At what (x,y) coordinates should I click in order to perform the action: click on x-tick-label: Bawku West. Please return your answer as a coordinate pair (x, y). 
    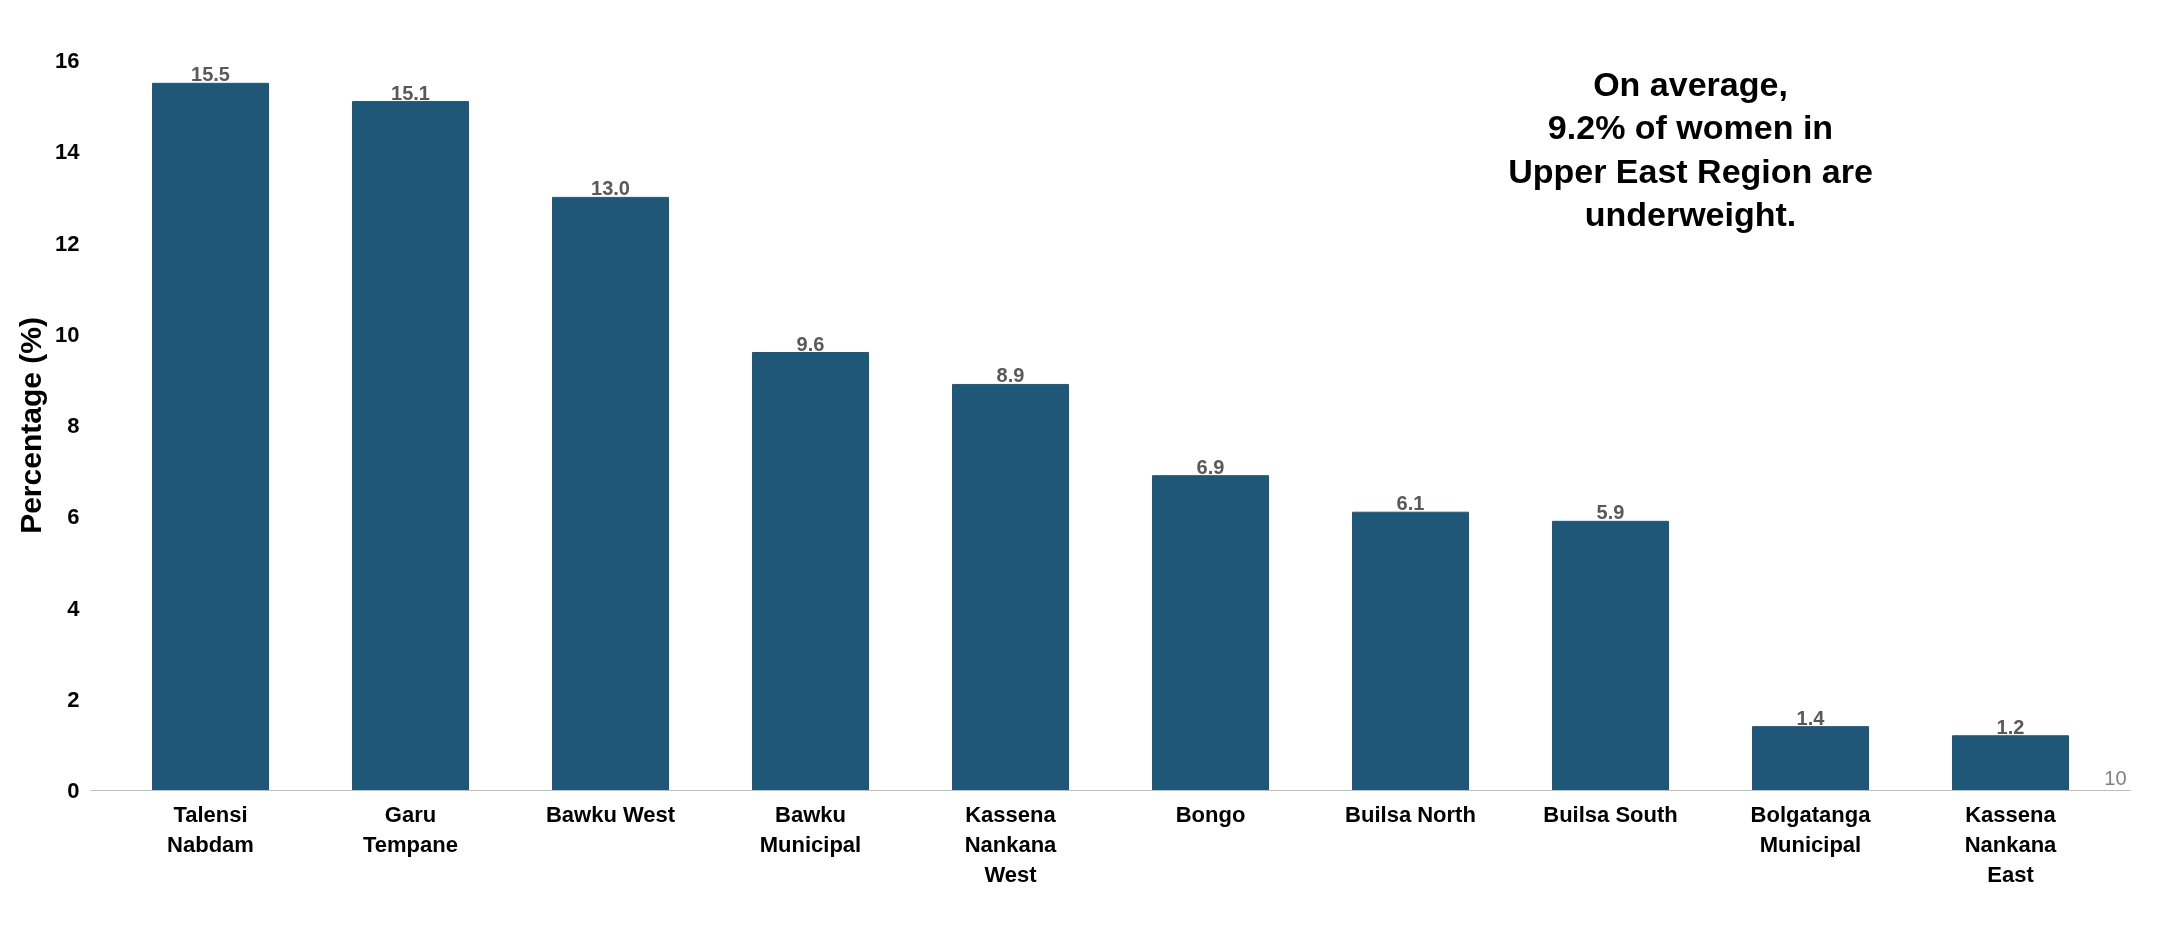
    Looking at the image, I should click on (610, 814).